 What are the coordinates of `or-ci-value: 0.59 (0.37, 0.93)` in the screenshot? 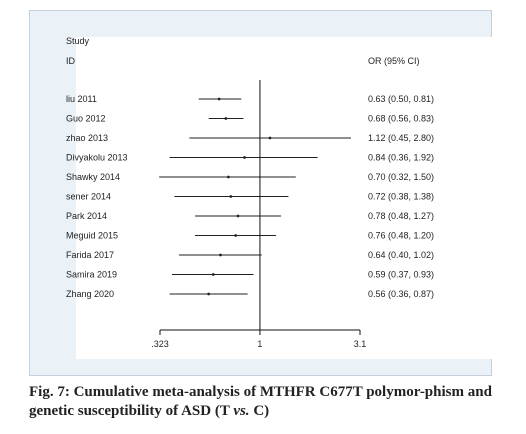 It's located at (401, 275).